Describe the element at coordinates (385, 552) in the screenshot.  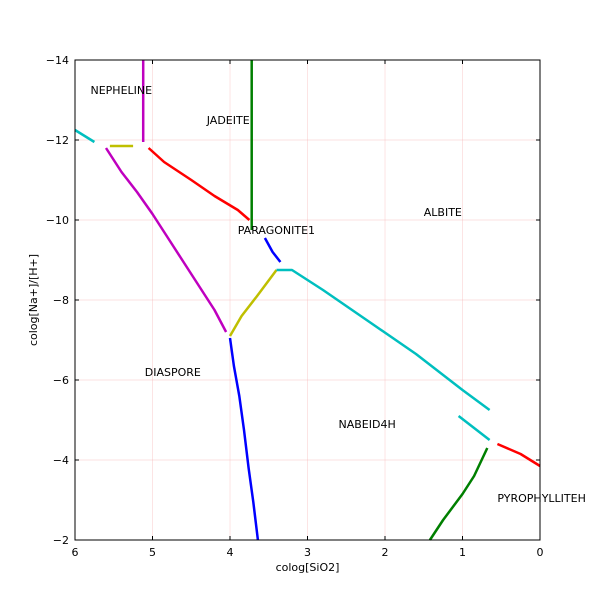
I see `x-tick-label: 2` at that location.